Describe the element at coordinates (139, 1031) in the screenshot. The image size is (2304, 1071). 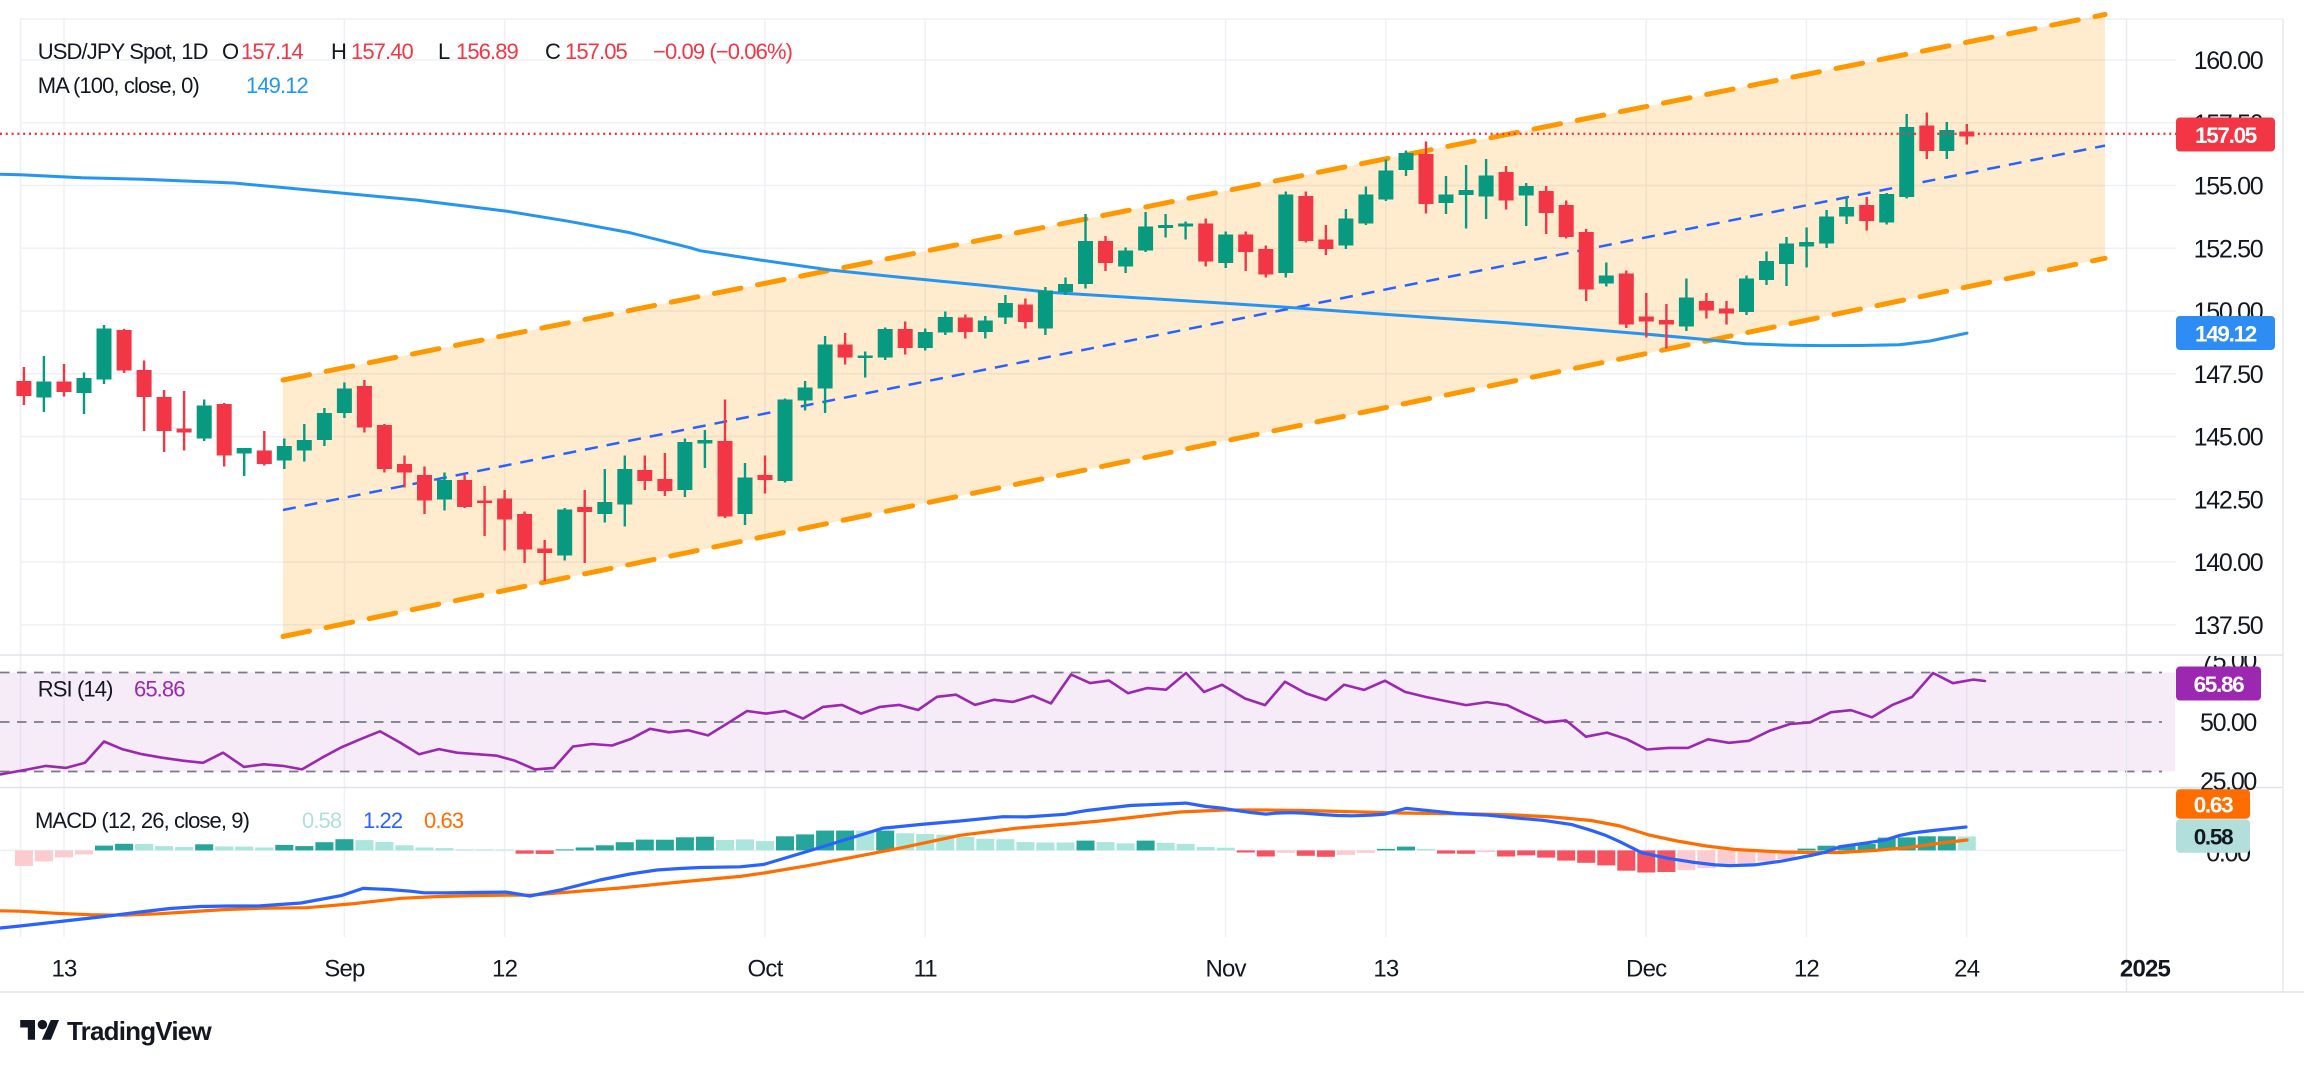
I see `svg-text: TradingView` at that location.